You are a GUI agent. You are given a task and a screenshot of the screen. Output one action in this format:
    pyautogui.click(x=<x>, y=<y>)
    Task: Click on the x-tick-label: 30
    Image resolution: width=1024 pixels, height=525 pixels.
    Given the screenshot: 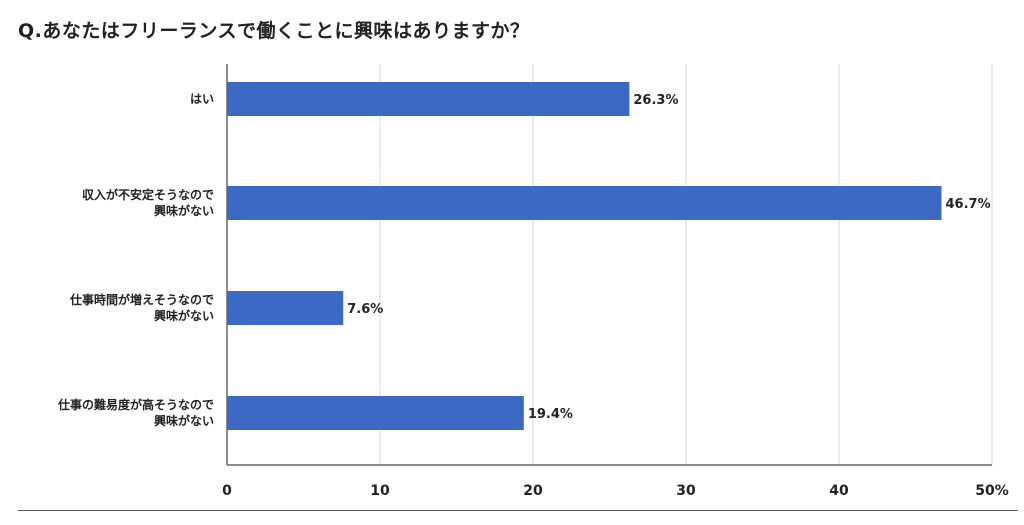 What is the action you would take?
    pyautogui.click(x=686, y=491)
    